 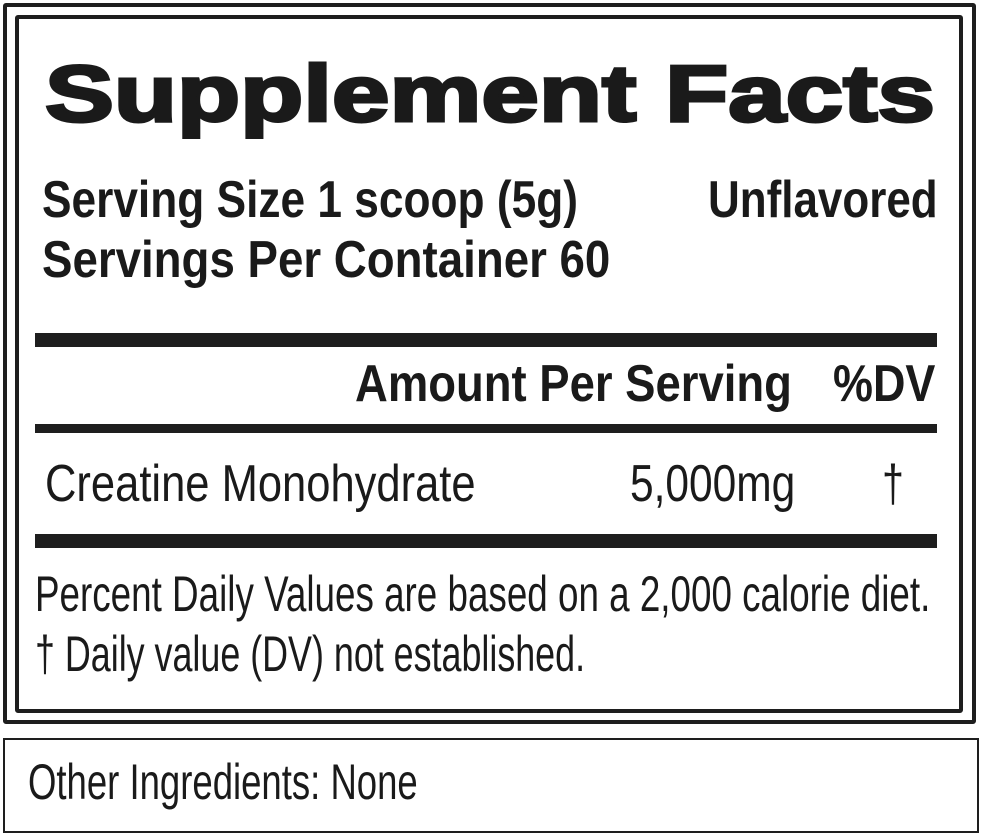 I want to click on other-ingredients-box, so click(x=491, y=785).